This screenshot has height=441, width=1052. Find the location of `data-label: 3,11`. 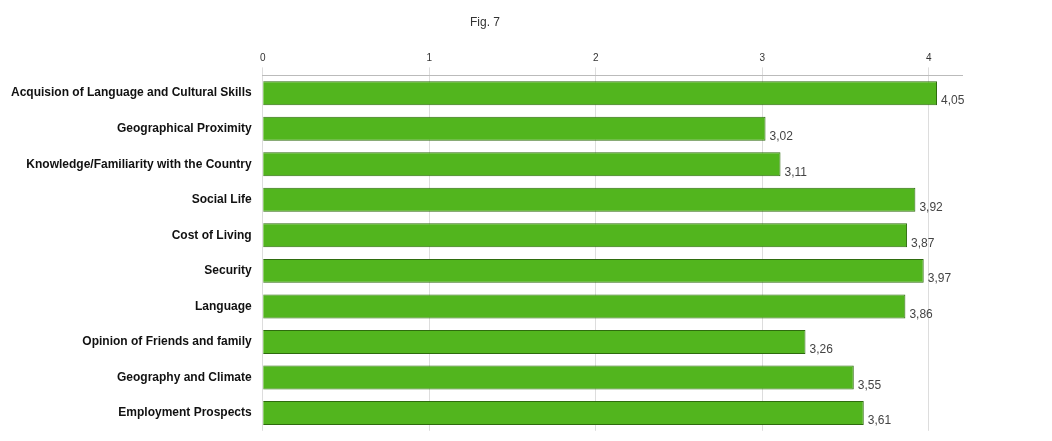

data-label: 3,11 is located at coordinates (796, 171).